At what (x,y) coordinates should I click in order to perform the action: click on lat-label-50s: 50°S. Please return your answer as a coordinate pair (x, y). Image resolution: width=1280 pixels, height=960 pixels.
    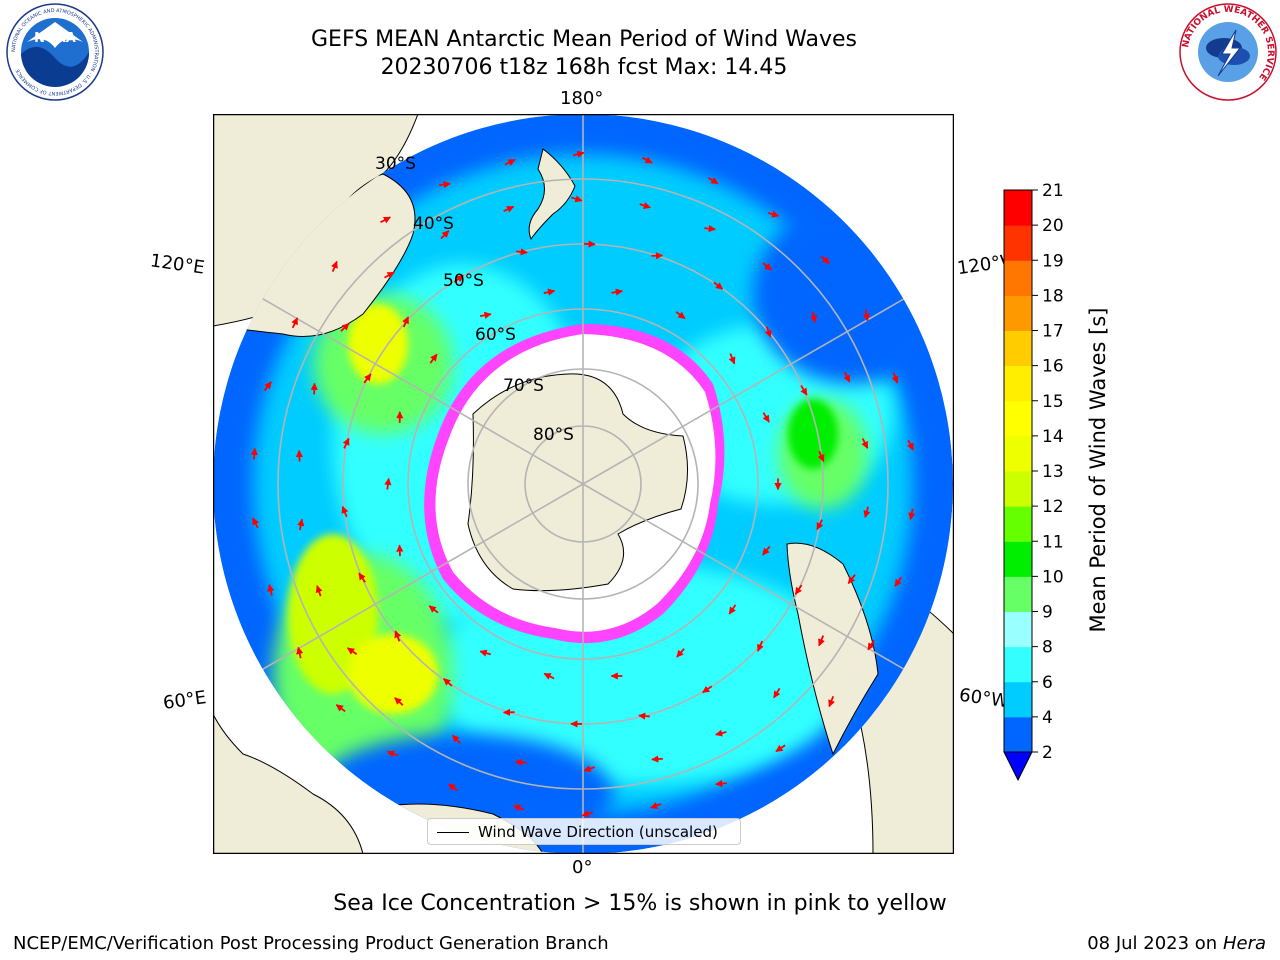
    Looking at the image, I should click on (463, 281).